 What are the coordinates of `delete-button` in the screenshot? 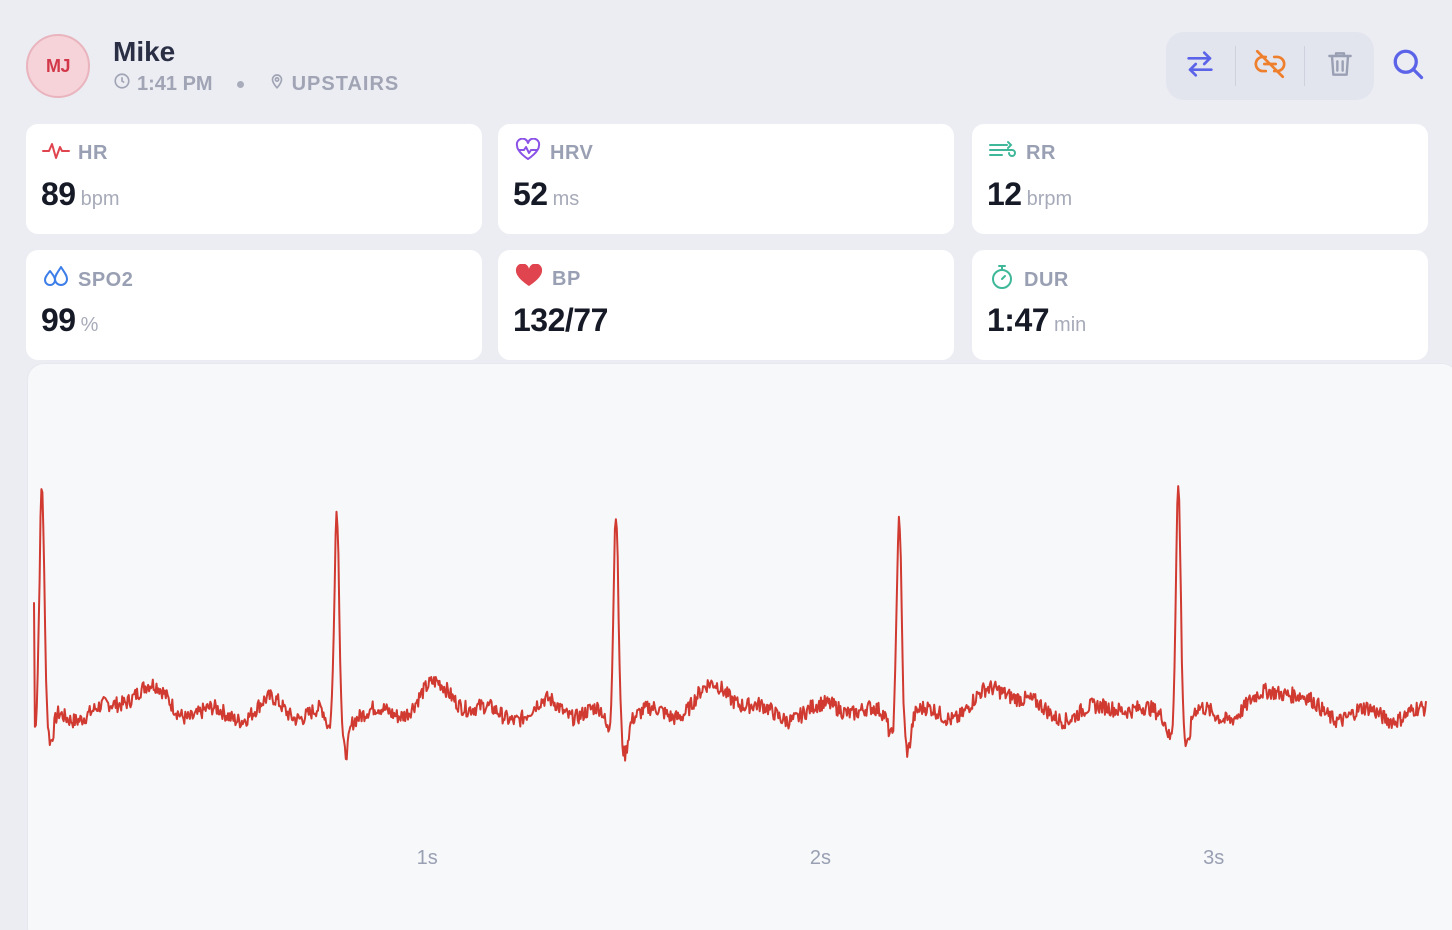 It's located at (1339, 66).